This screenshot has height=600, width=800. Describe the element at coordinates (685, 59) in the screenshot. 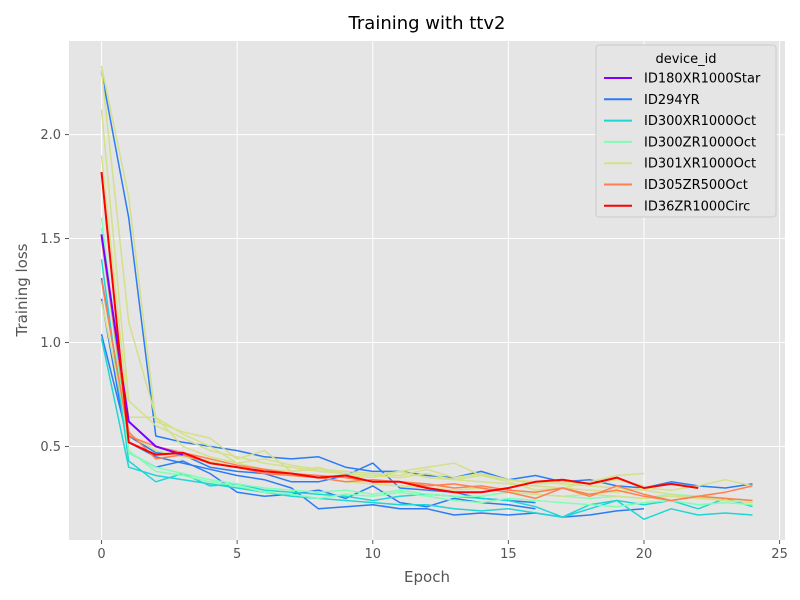

I see `legend-title: device_id` at that location.